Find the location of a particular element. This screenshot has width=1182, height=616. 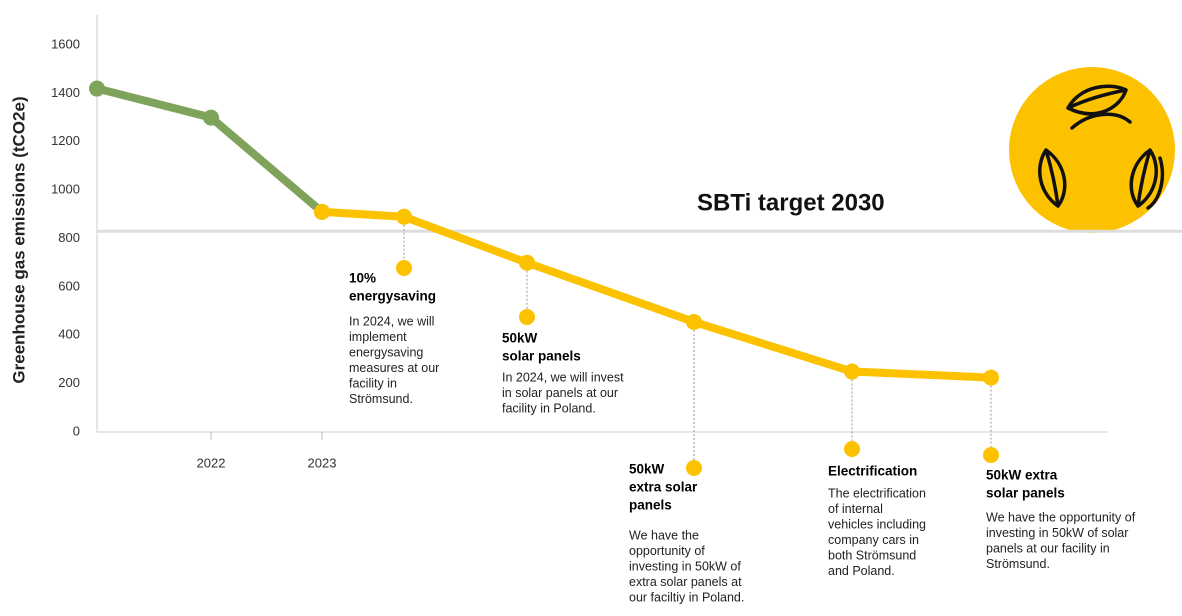

annotation-text: We have the opportunity of is located at coordinates (1061, 517).